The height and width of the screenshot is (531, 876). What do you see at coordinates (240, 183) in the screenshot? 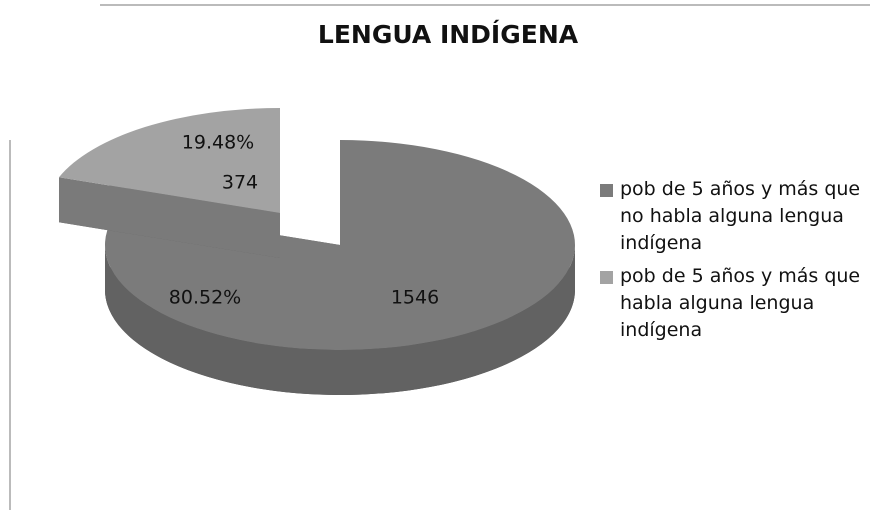
I see `value-label: 374` at bounding box center [240, 183].